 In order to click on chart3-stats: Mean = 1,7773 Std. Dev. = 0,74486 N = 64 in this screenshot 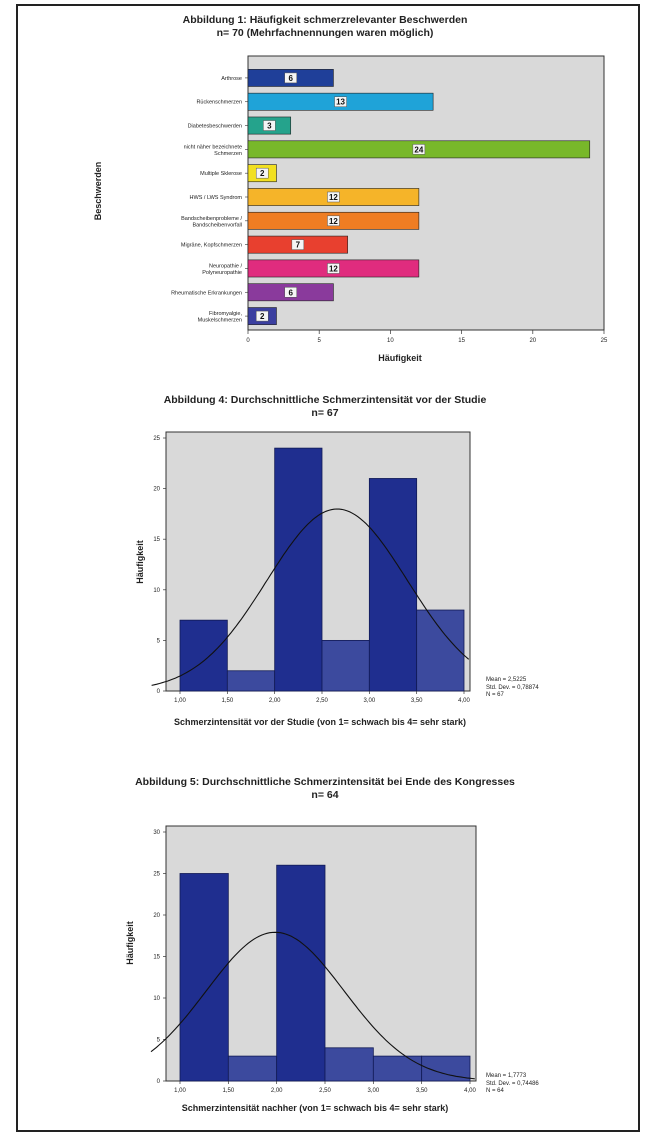, I will do `click(512, 1083)`.